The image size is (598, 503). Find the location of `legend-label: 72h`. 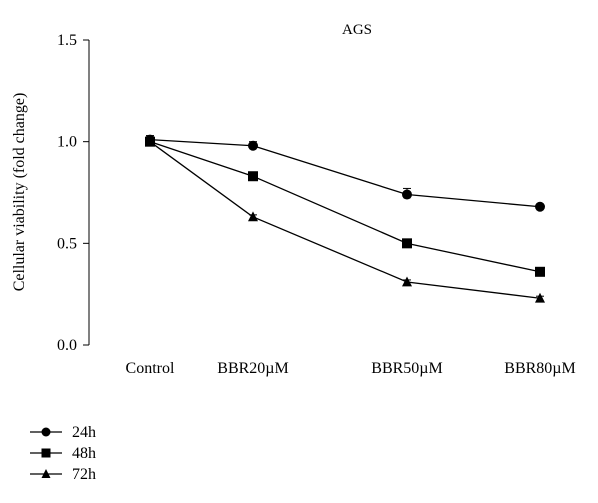

legend-label: 72h is located at coordinates (84, 474).